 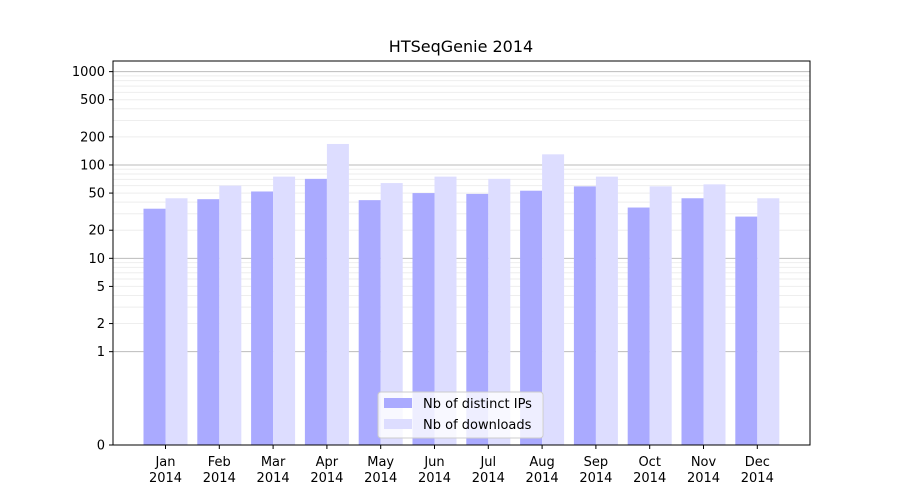 What do you see at coordinates (757, 470) in the screenshot?
I see `x-tick-label: Dec 2014` at bounding box center [757, 470].